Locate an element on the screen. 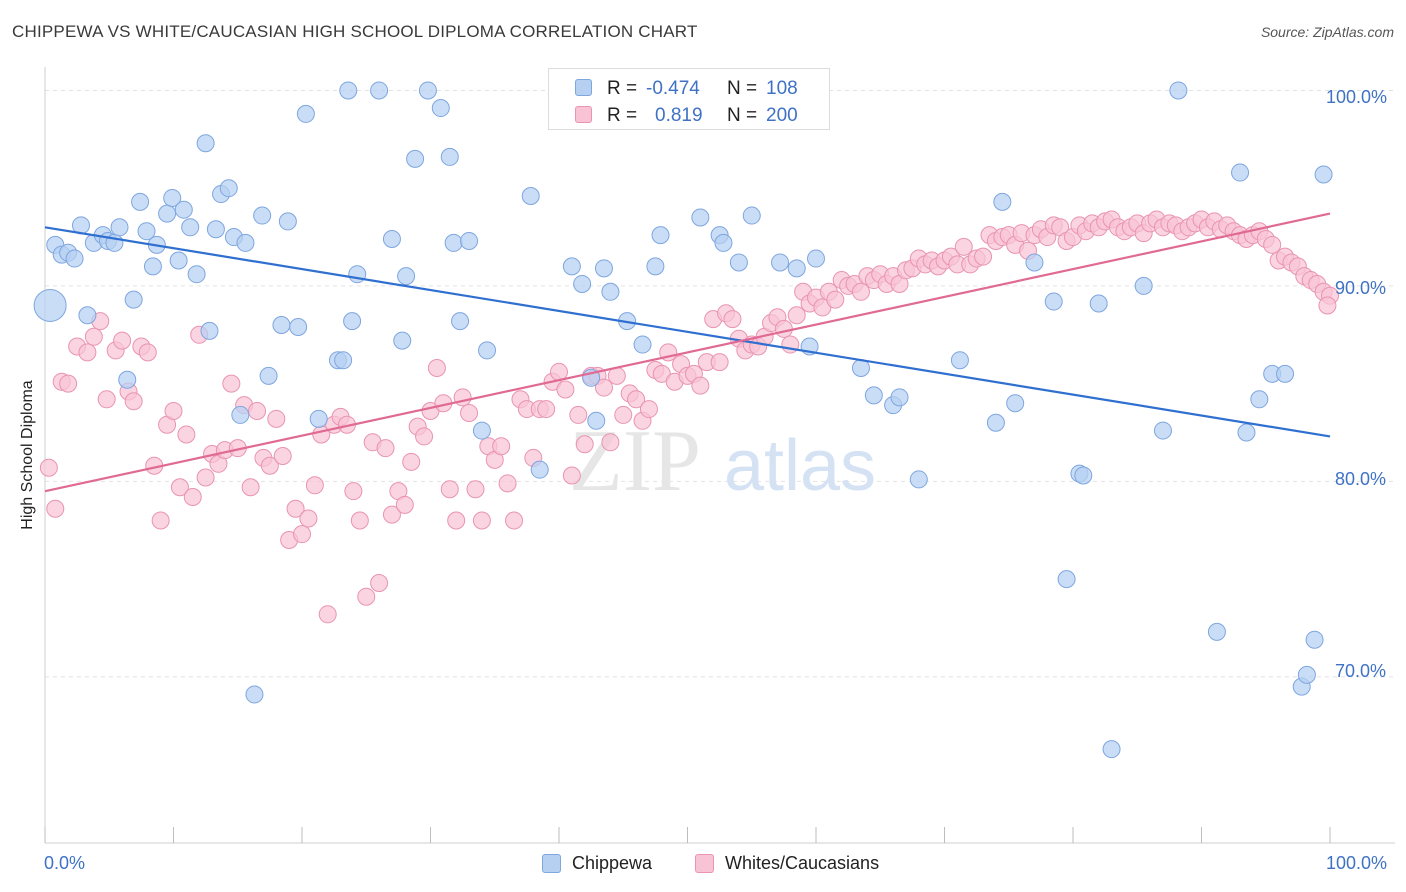 This screenshot has height=892, width=1406. watermark: ZIP atlas is located at coordinates (722, 461).